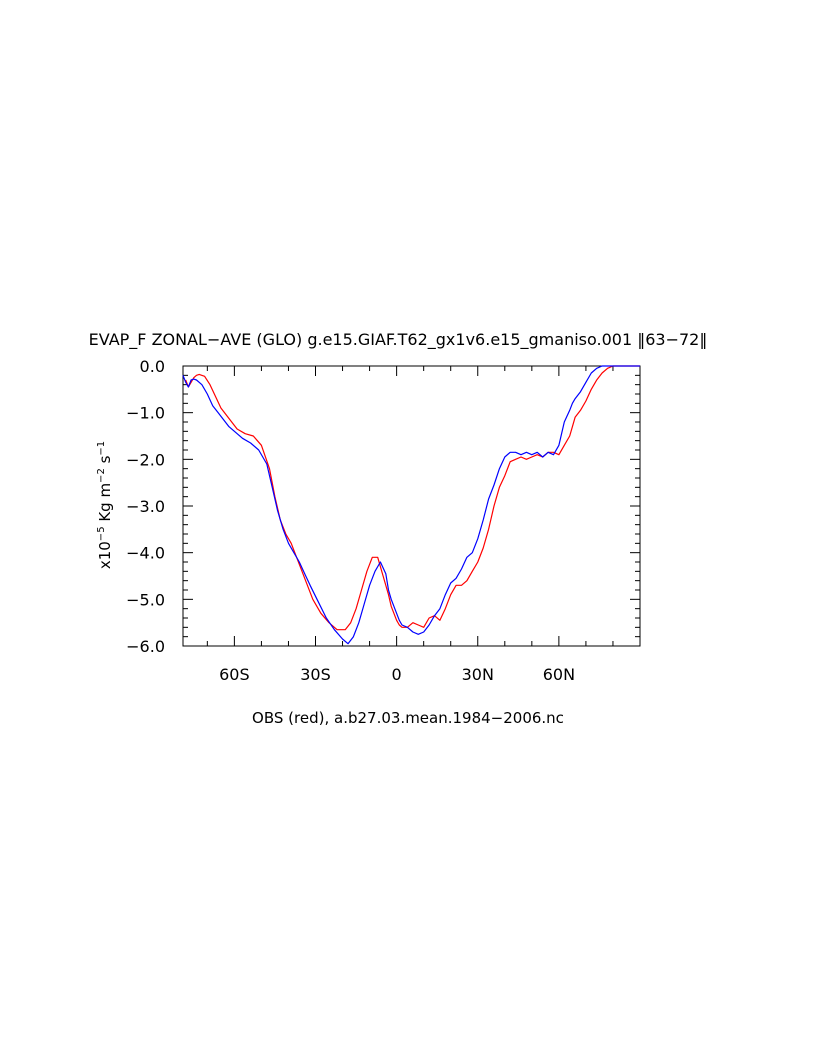 This screenshot has width=818, height=1060. What do you see at coordinates (145, 506) in the screenshot?
I see `y-tick-label: −3.0` at bounding box center [145, 506].